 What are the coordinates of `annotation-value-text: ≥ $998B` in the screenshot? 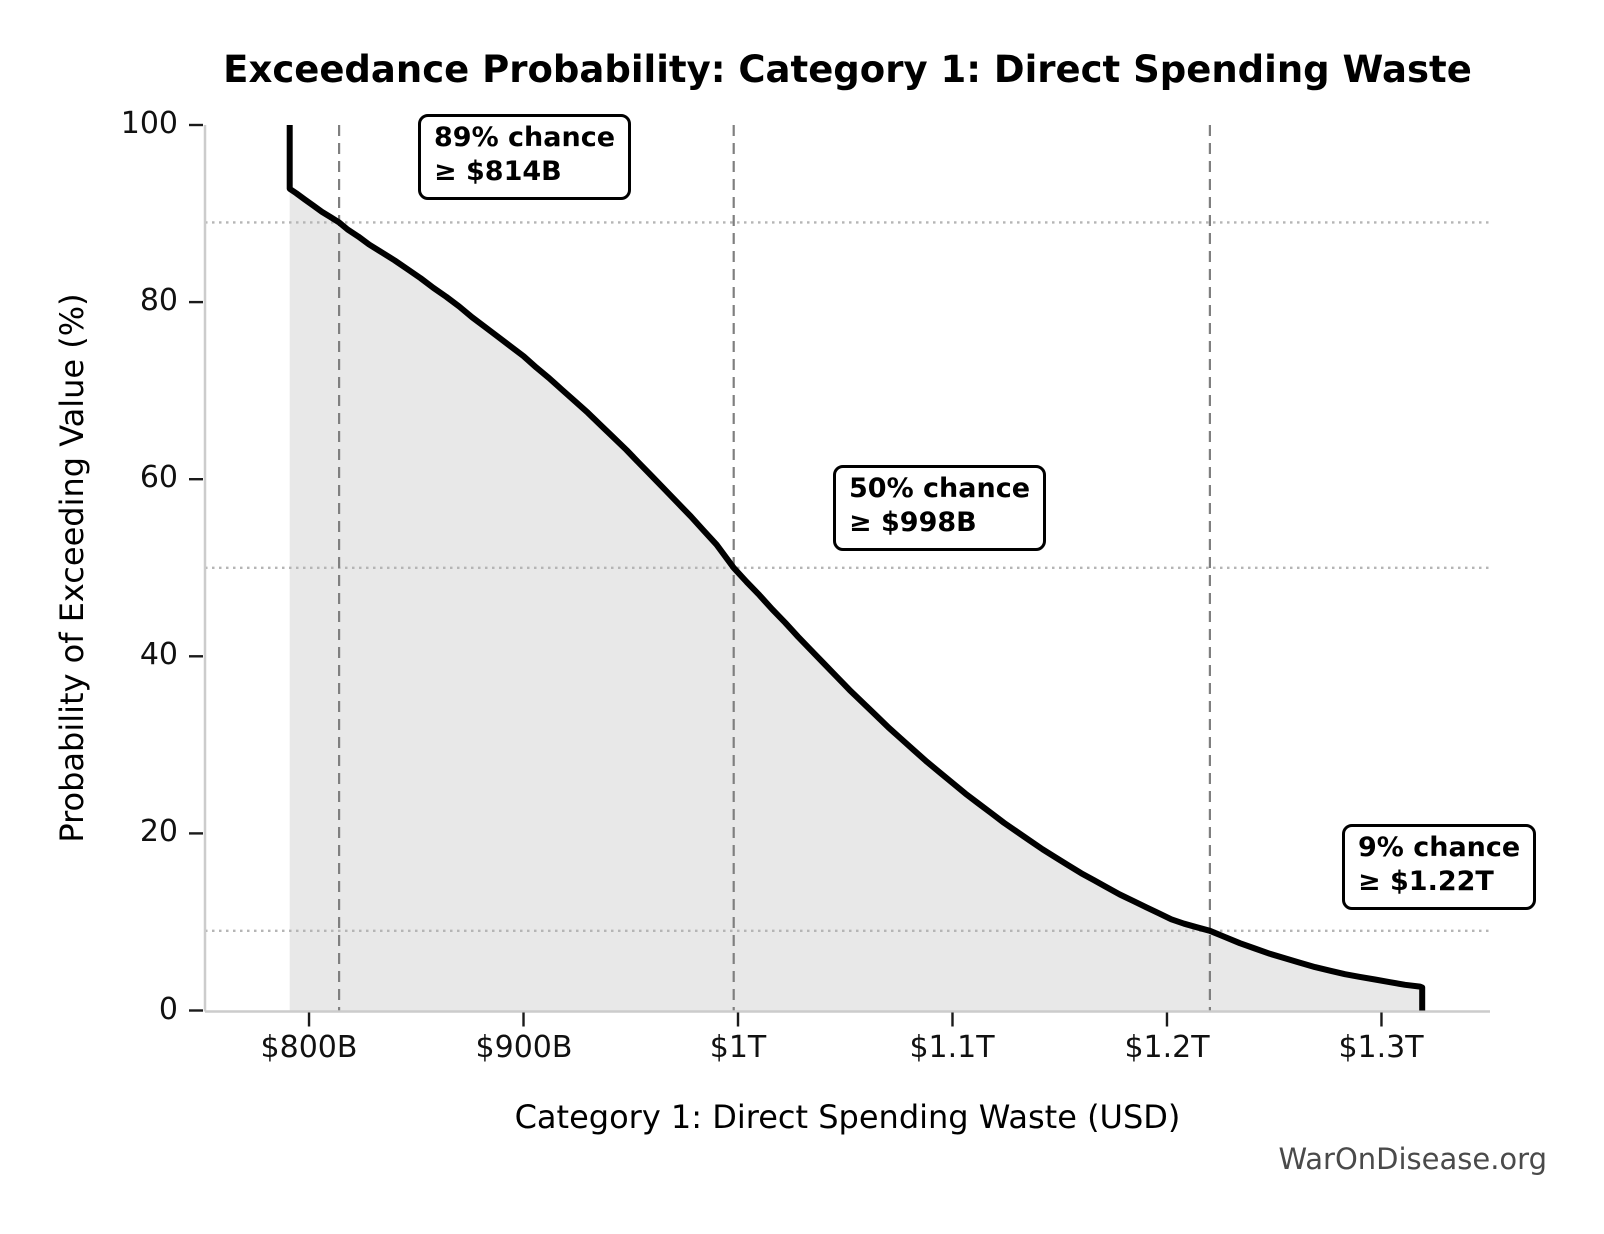 It's located at (913, 523).